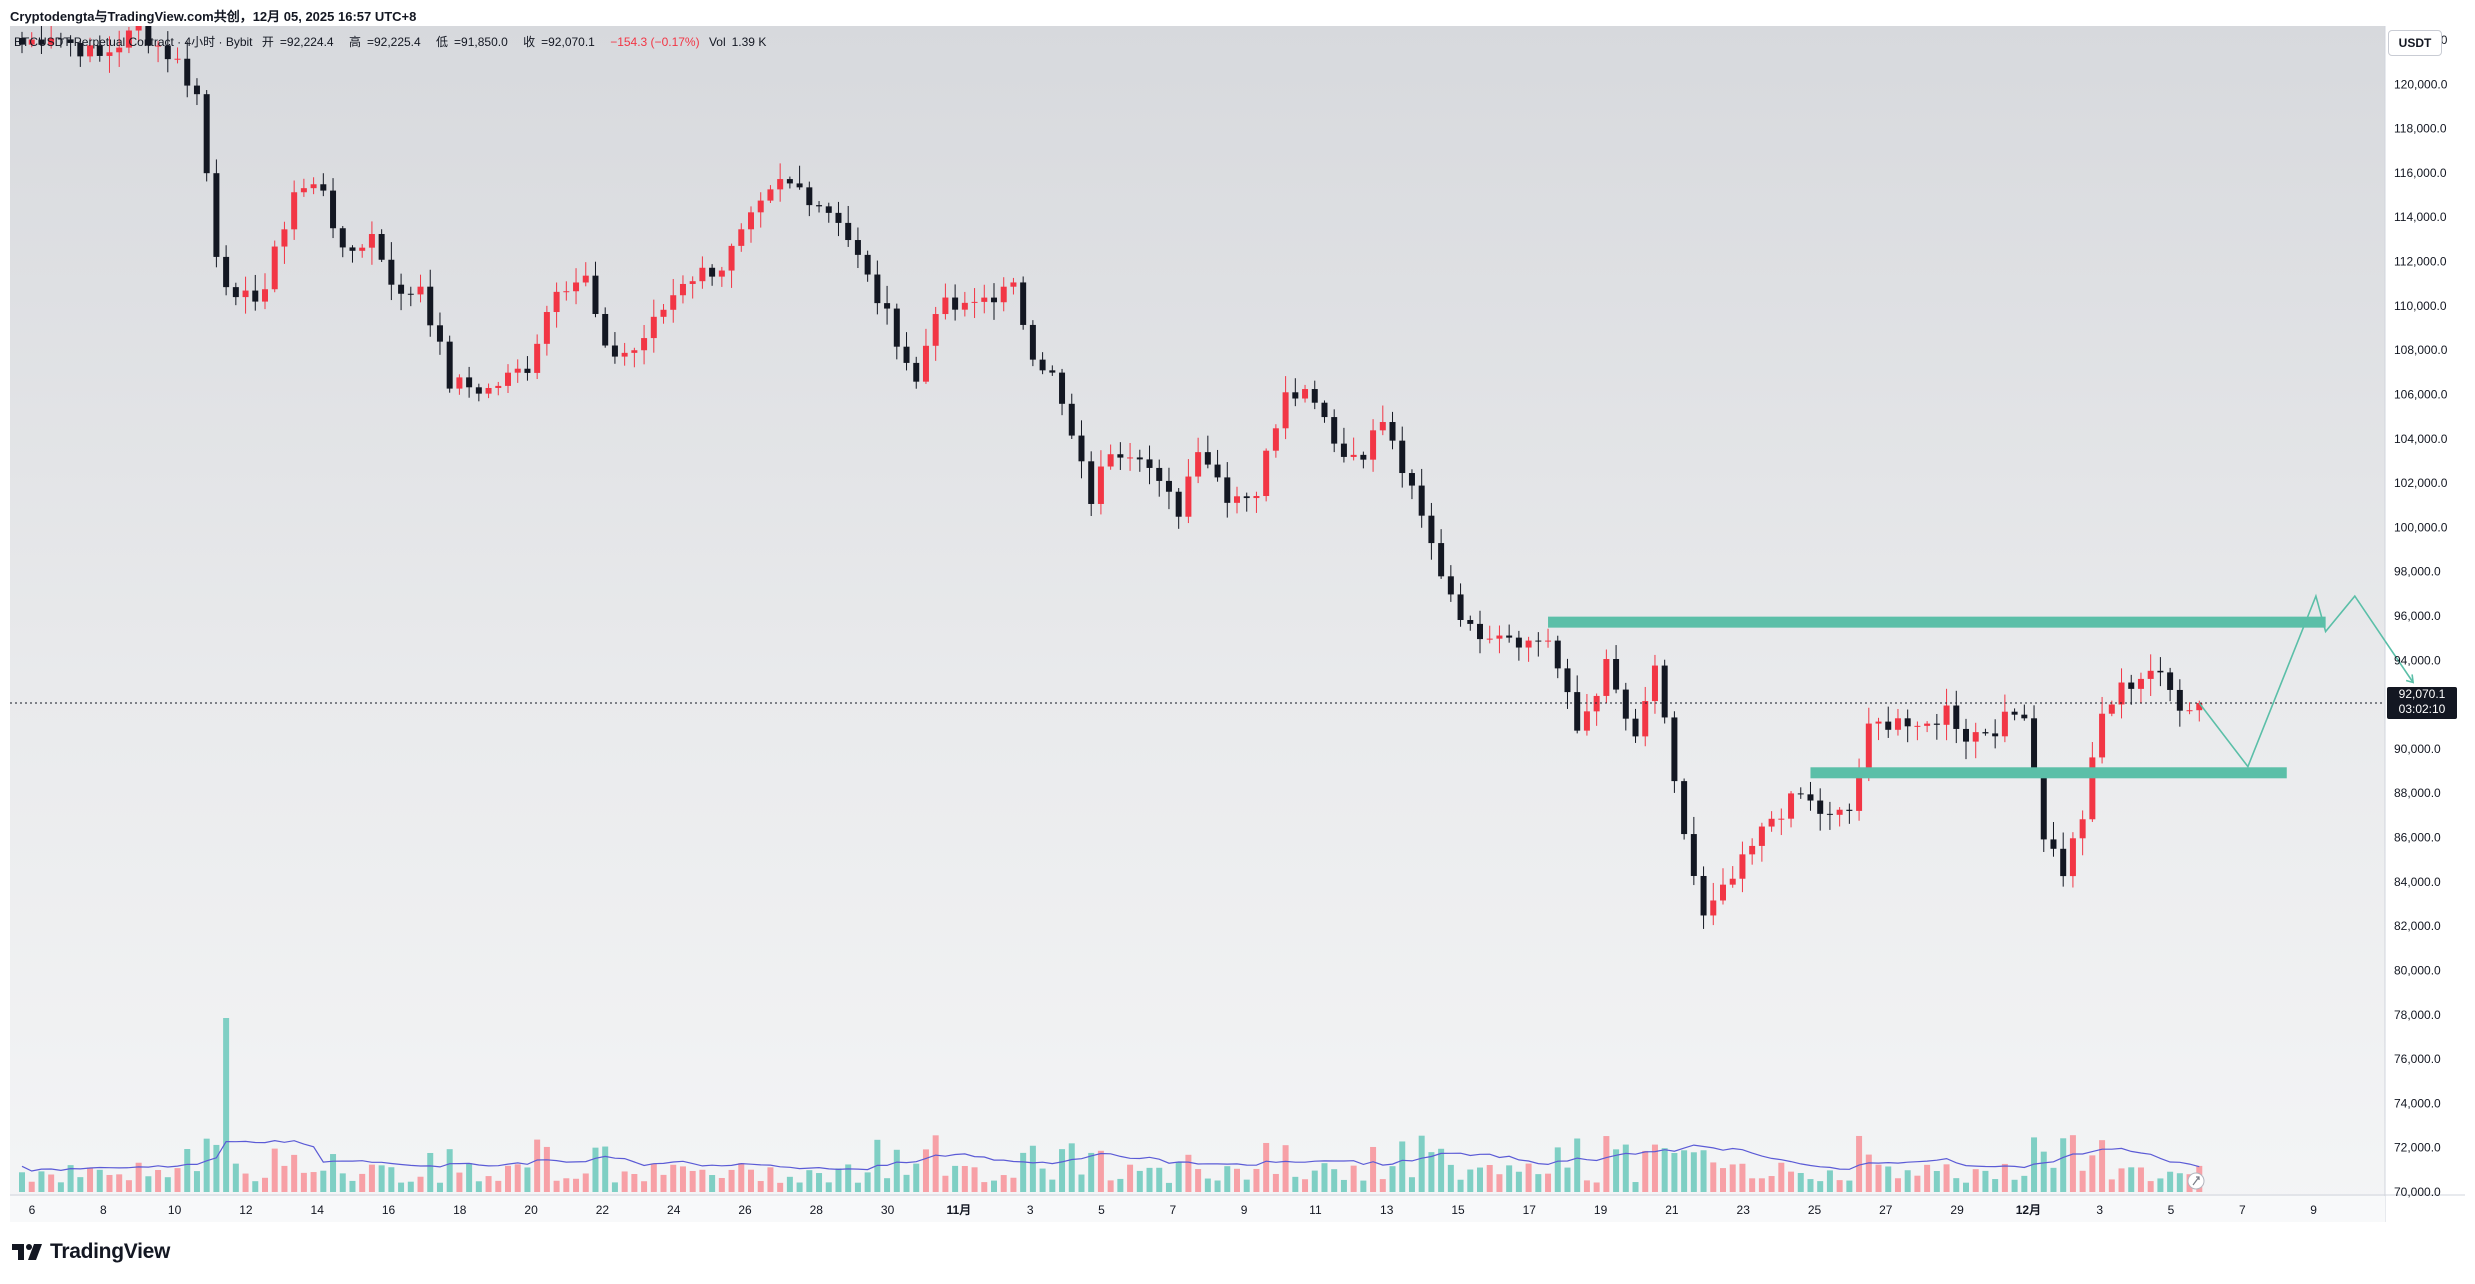 Image resolution: width=2475 pixels, height=1284 pixels. What do you see at coordinates (1197, 1209) in the screenshot?
I see `time-scale-background` at bounding box center [1197, 1209].